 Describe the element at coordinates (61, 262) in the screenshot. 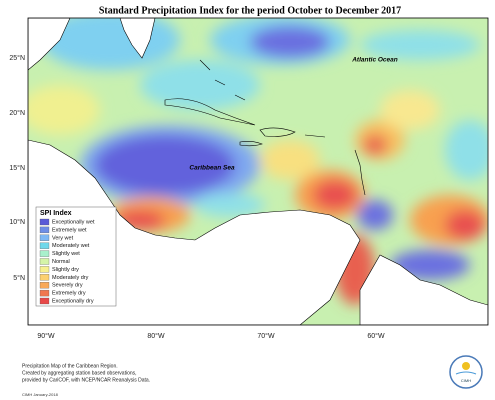

I see `legend-label: Normal` at that location.